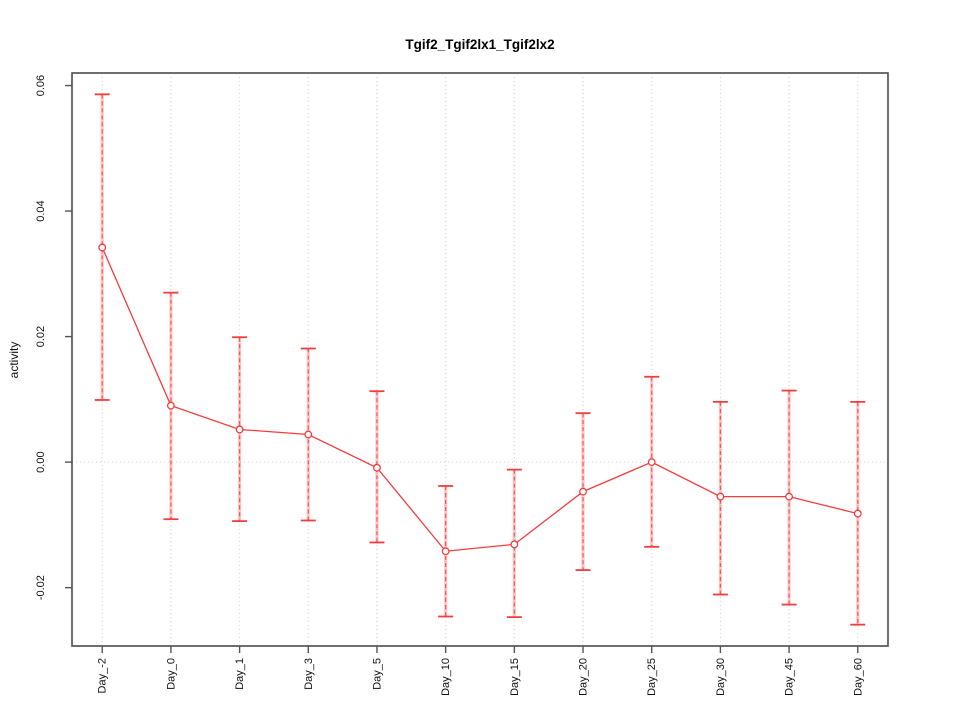  What do you see at coordinates (652, 677) in the screenshot?
I see `x-tick-label: Day_25` at bounding box center [652, 677].